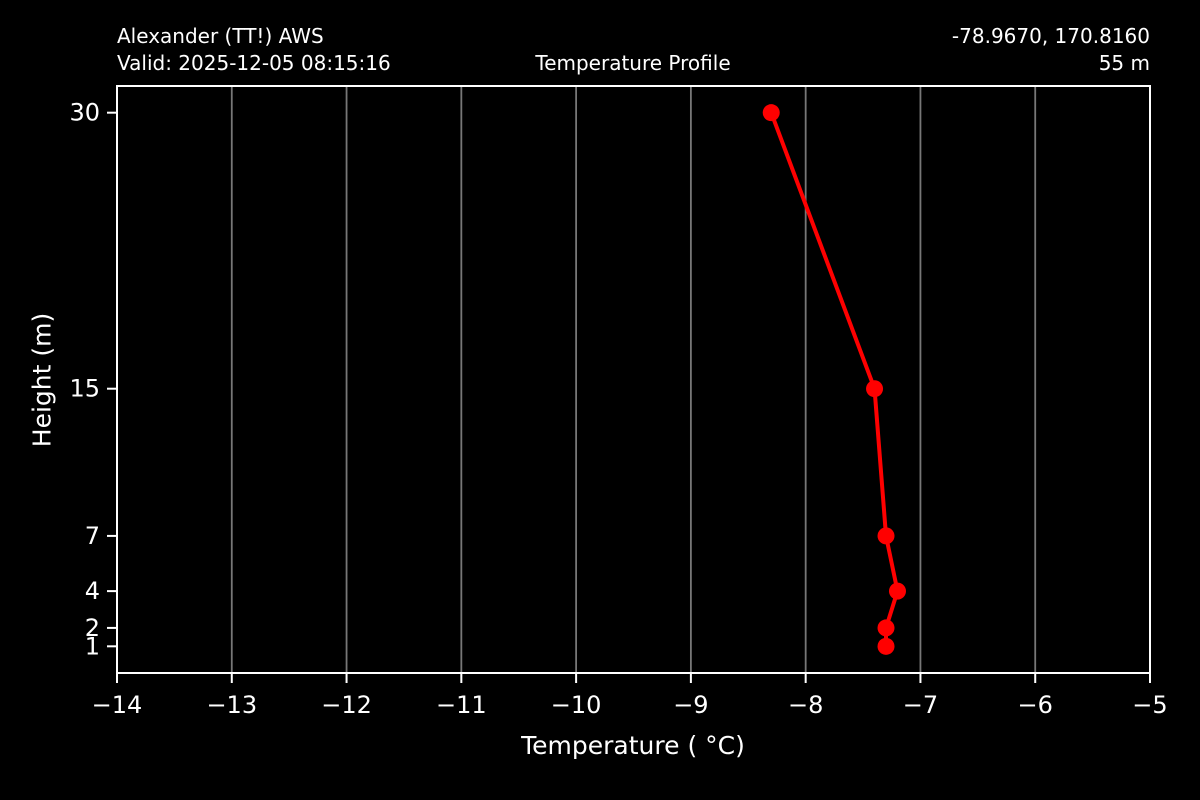 The image size is (1200, 800). What do you see at coordinates (117, 705) in the screenshot?
I see `x-tick-label: −14` at bounding box center [117, 705].